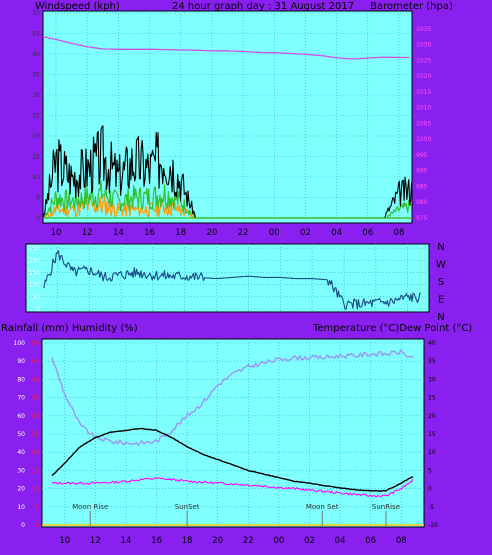 The height and width of the screenshot is (555, 492). What do you see at coordinates (36, 34) in the screenshot?
I see `windspeed-tick: 45` at bounding box center [36, 34].